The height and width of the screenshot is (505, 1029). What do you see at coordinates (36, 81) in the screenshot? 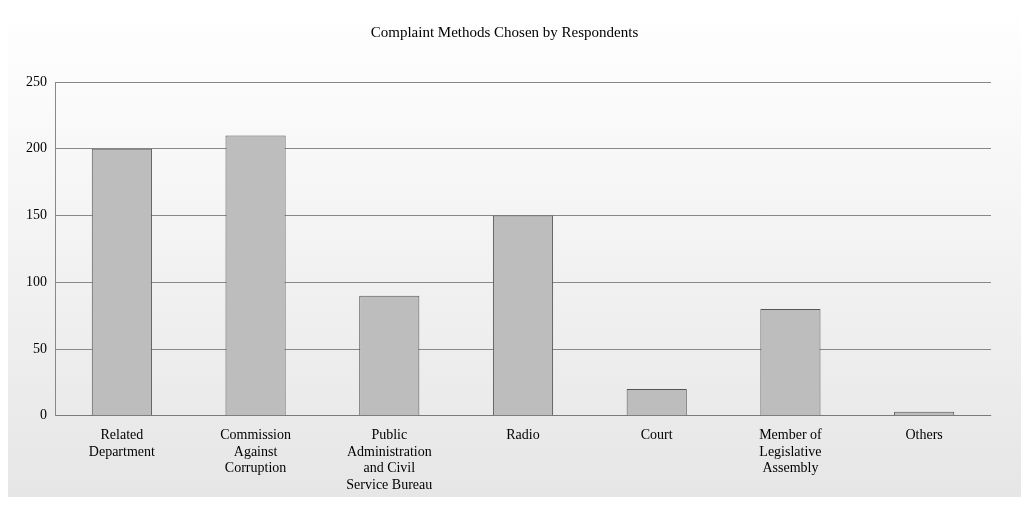
I see `y-tick-label: 250` at bounding box center [36, 81].